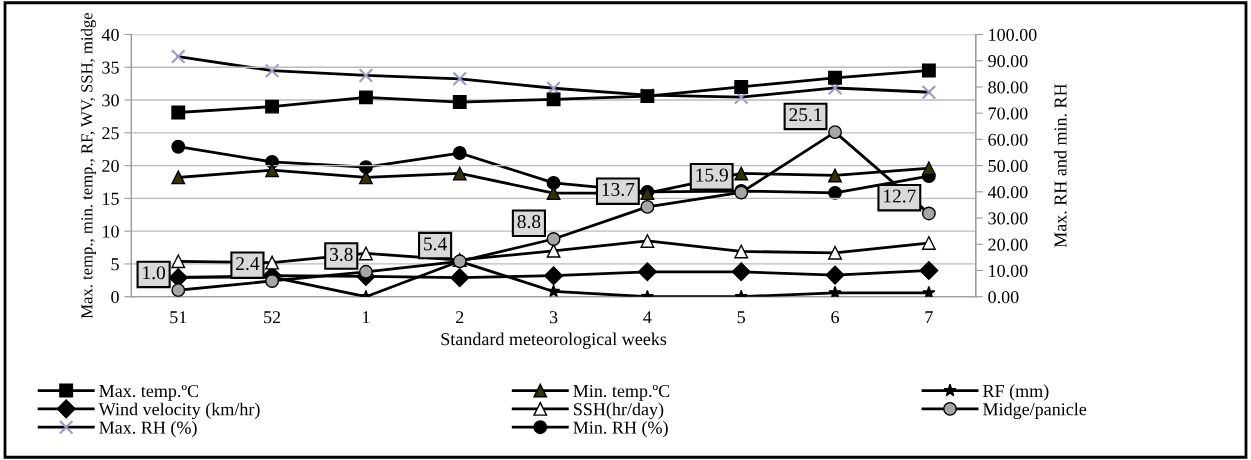 The image size is (1251, 460). I want to click on x-tick-label: 1, so click(366, 317).